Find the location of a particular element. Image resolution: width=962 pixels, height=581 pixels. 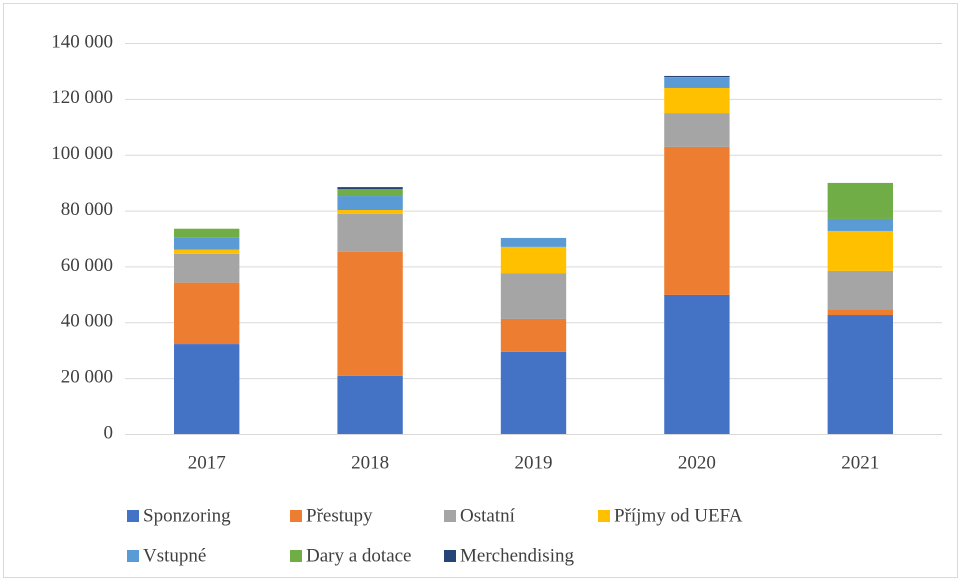

legend-label: Ostatní is located at coordinates (488, 515).